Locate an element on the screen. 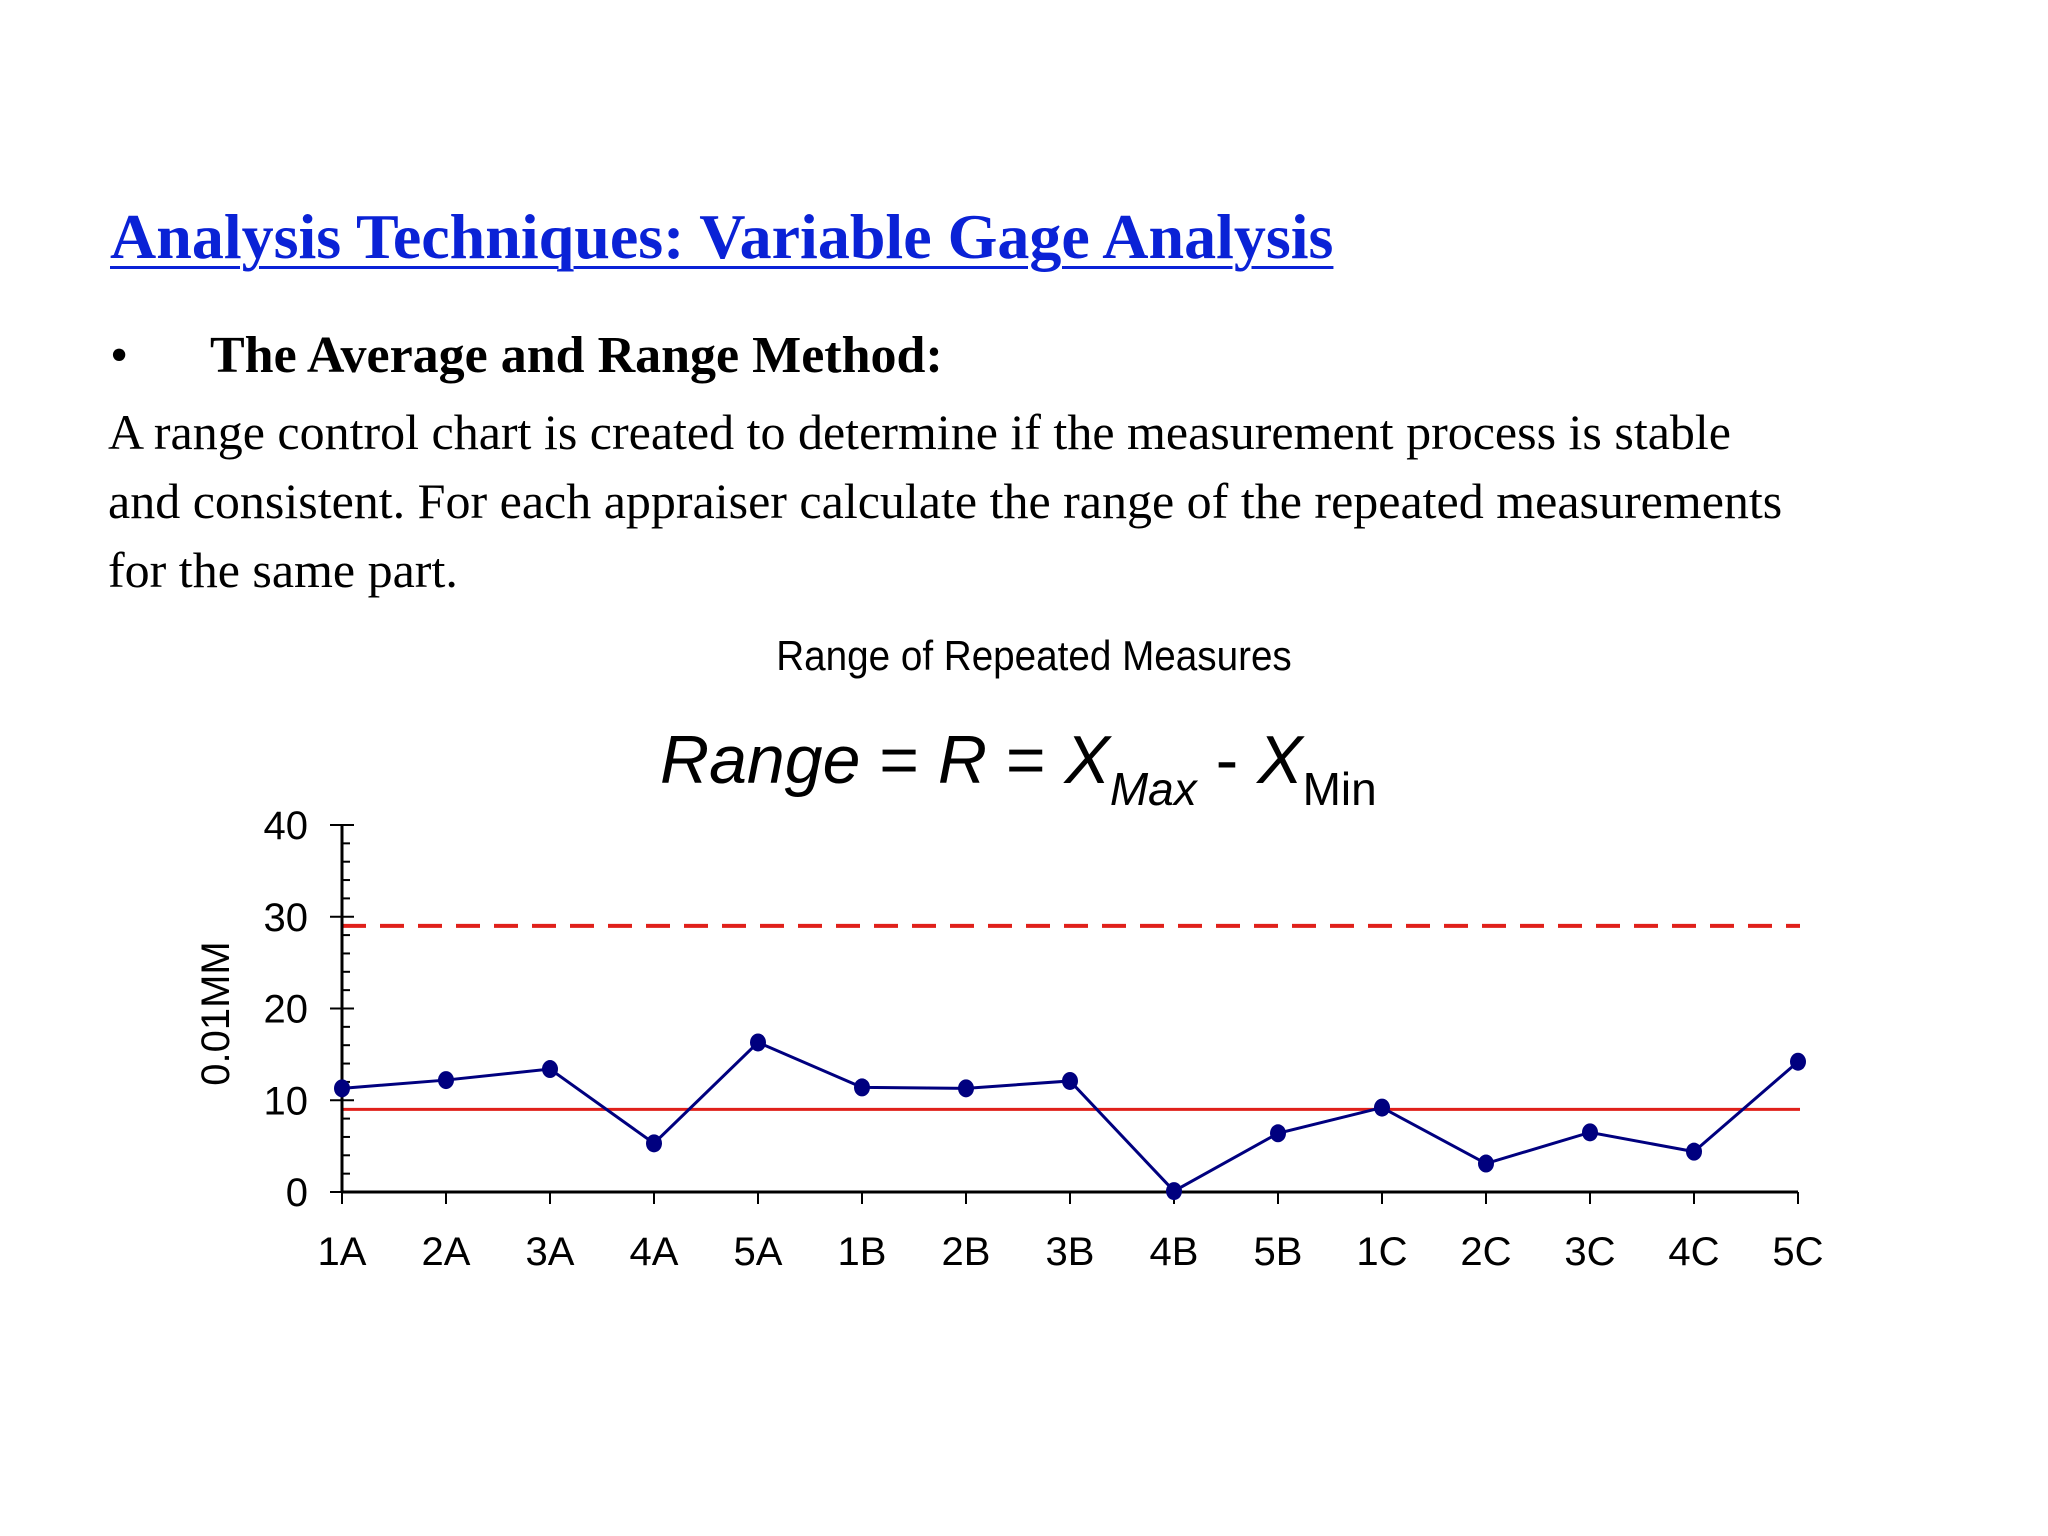 This screenshot has height=1536, width=2048. x-tick-label: 3A is located at coordinates (550, 1252).